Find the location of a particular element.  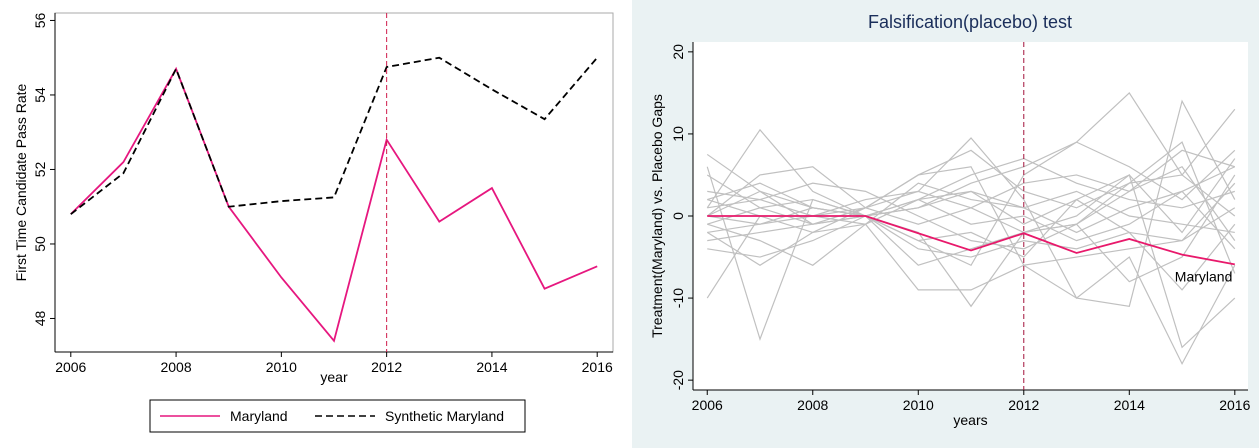

y-tick-label: 0 is located at coordinates (678, 216).